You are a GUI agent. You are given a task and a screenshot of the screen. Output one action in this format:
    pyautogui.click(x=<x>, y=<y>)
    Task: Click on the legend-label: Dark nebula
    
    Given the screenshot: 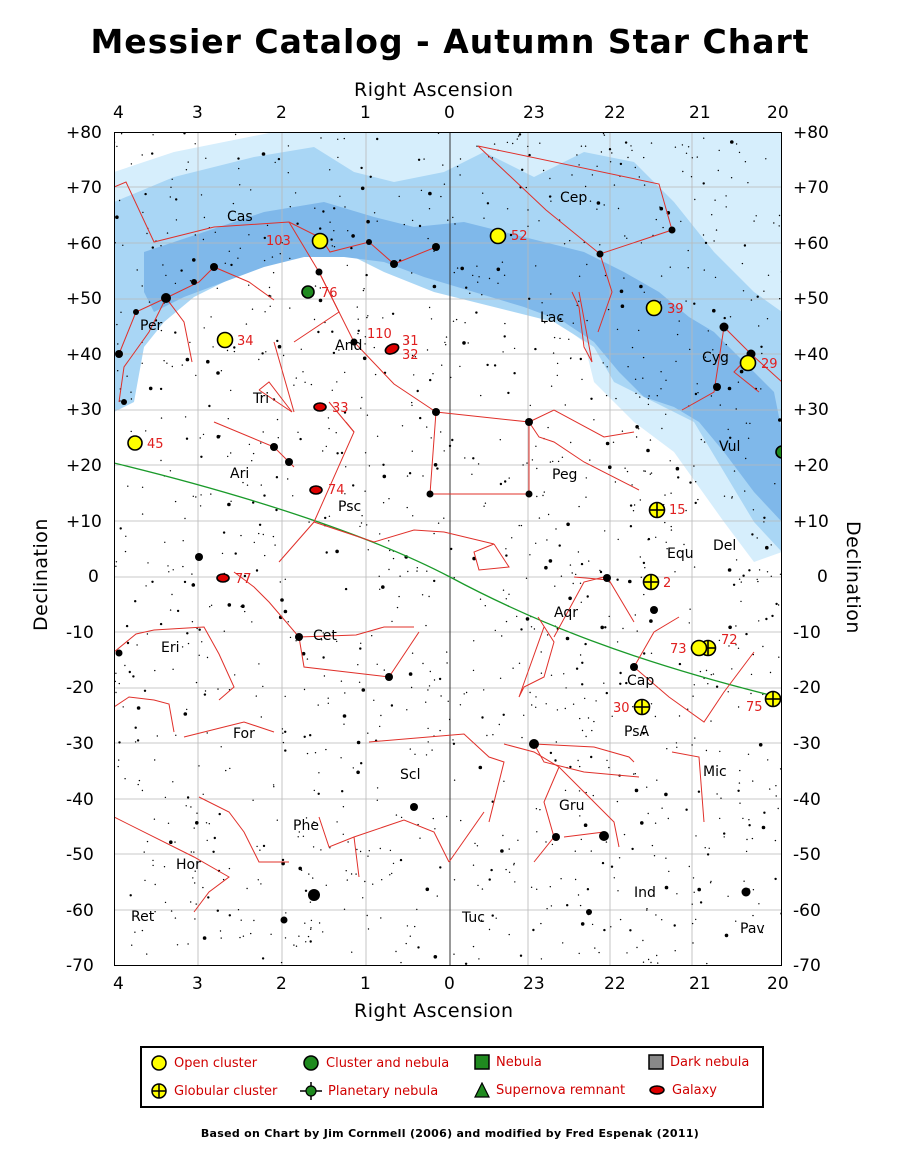 What is the action you would take?
    pyautogui.click(x=710, y=1062)
    